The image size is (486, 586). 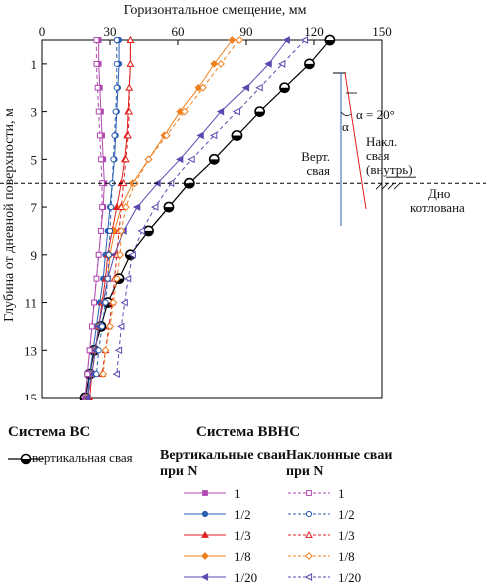 I want to click on legend-label: 1/20, so click(x=350, y=577).